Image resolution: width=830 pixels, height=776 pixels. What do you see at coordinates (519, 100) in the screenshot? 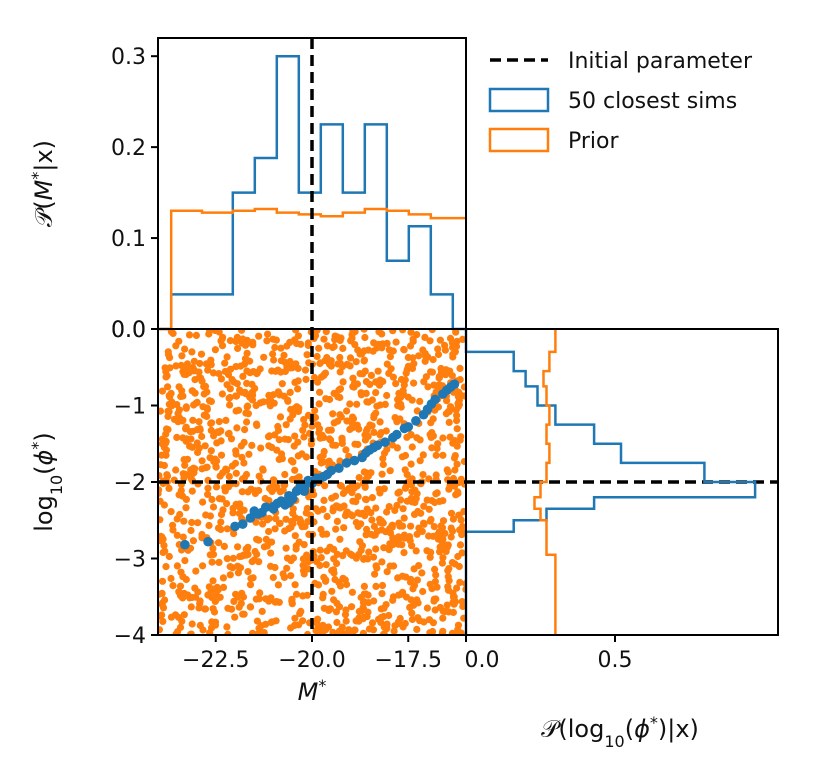
I see `legend-swatch-box` at bounding box center [519, 100].